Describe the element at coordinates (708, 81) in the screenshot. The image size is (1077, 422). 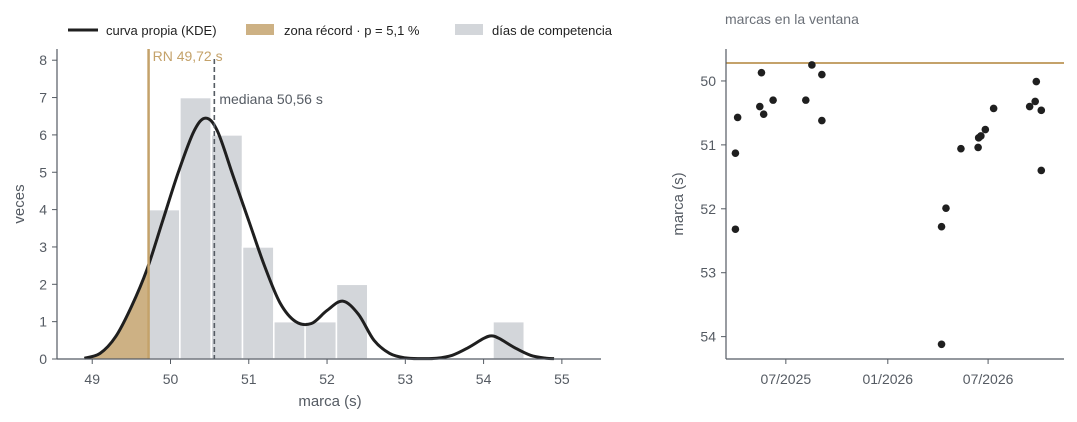
I see `scatter-y-tick-label: 50` at that location.